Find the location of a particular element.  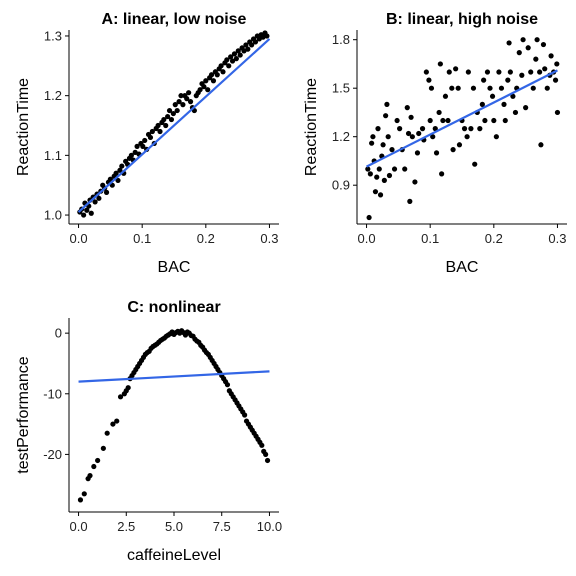

x-tick-label: 5.0 is located at coordinates (174, 526).